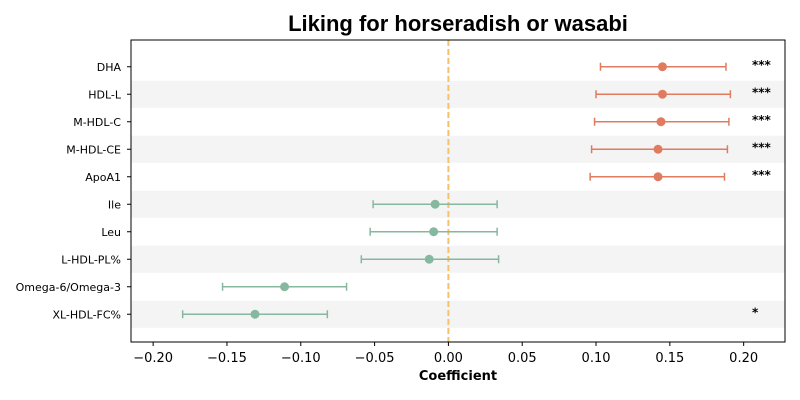  Describe the element at coordinates (458, 23) in the screenshot. I see `chart-title: Liking for horseradish or wasabi` at that location.